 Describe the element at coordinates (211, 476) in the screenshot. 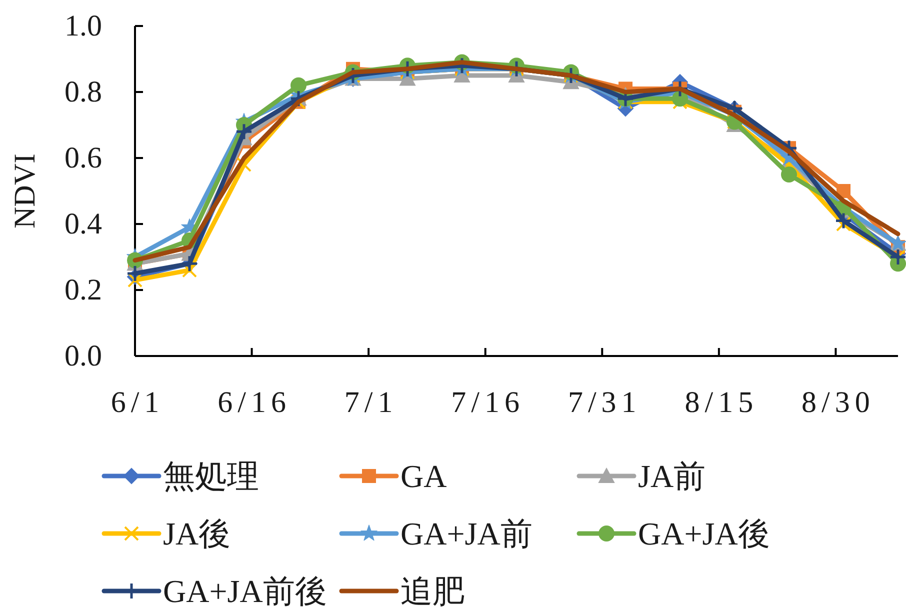

I see `legend-label: 無処理` at that location.